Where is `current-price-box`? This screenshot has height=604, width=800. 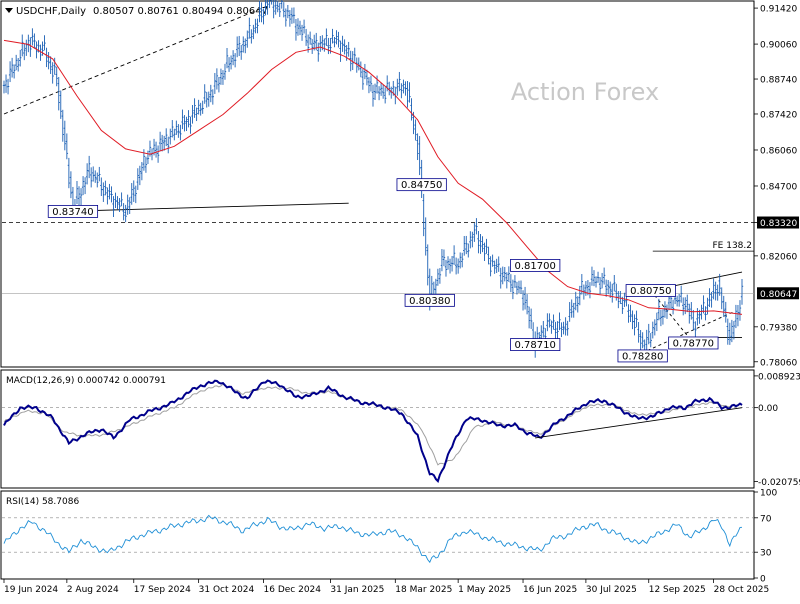 current-price-box is located at coordinates (778, 293).